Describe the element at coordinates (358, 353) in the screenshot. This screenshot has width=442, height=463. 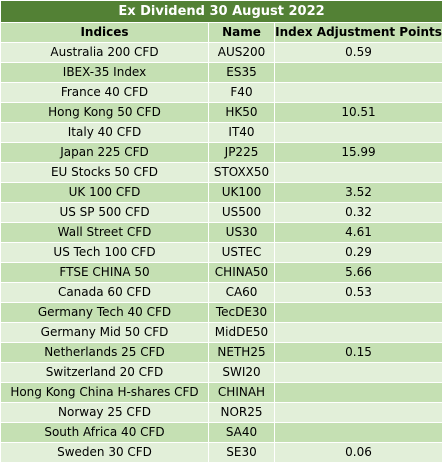
I see `points-cell: 0.15` at that location.